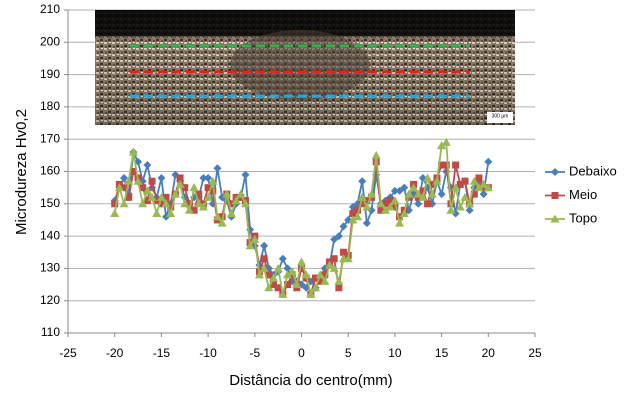  Describe the element at coordinates (208, 353) in the screenshot. I see `x-tick-label: -10` at that location.